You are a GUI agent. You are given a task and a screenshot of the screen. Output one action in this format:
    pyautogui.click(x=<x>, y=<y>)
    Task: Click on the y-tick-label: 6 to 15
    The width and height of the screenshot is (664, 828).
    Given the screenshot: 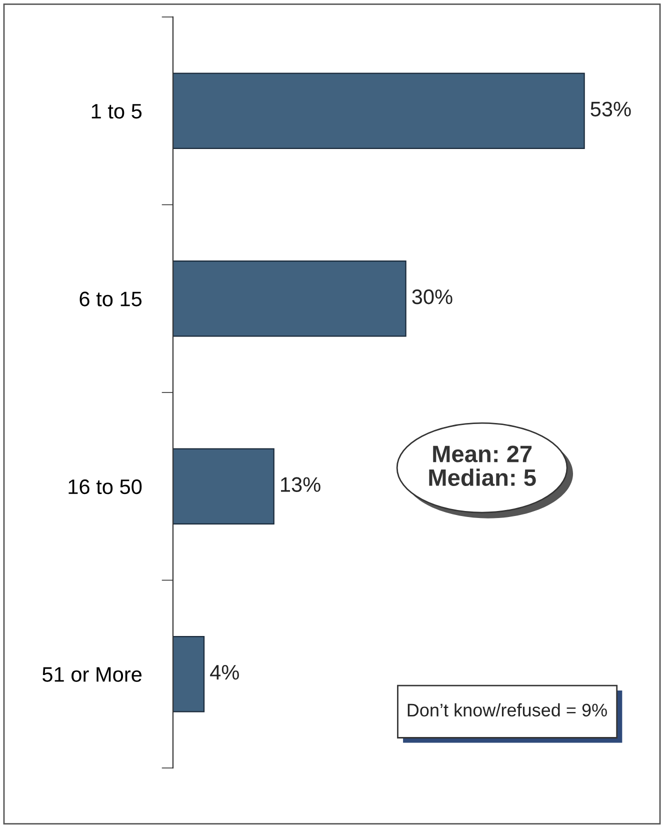 What is the action you would take?
    pyautogui.click(x=111, y=299)
    